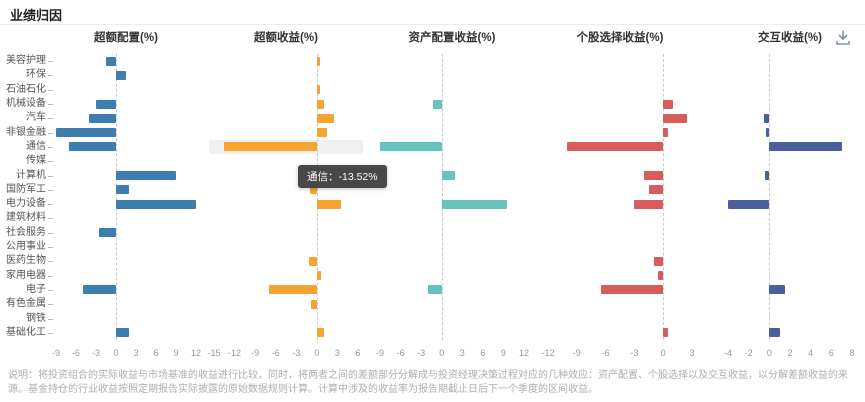  Describe the element at coordinates (214, 353) in the screenshot. I see `x-axis-tick-label: -15` at that location.